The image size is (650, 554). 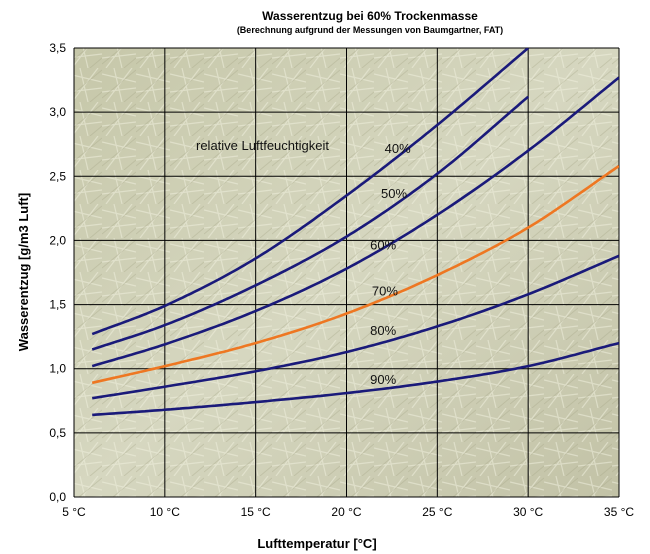 What do you see at coordinates (528, 512) in the screenshot?
I see `x-tick-label: 30 °C` at bounding box center [528, 512].